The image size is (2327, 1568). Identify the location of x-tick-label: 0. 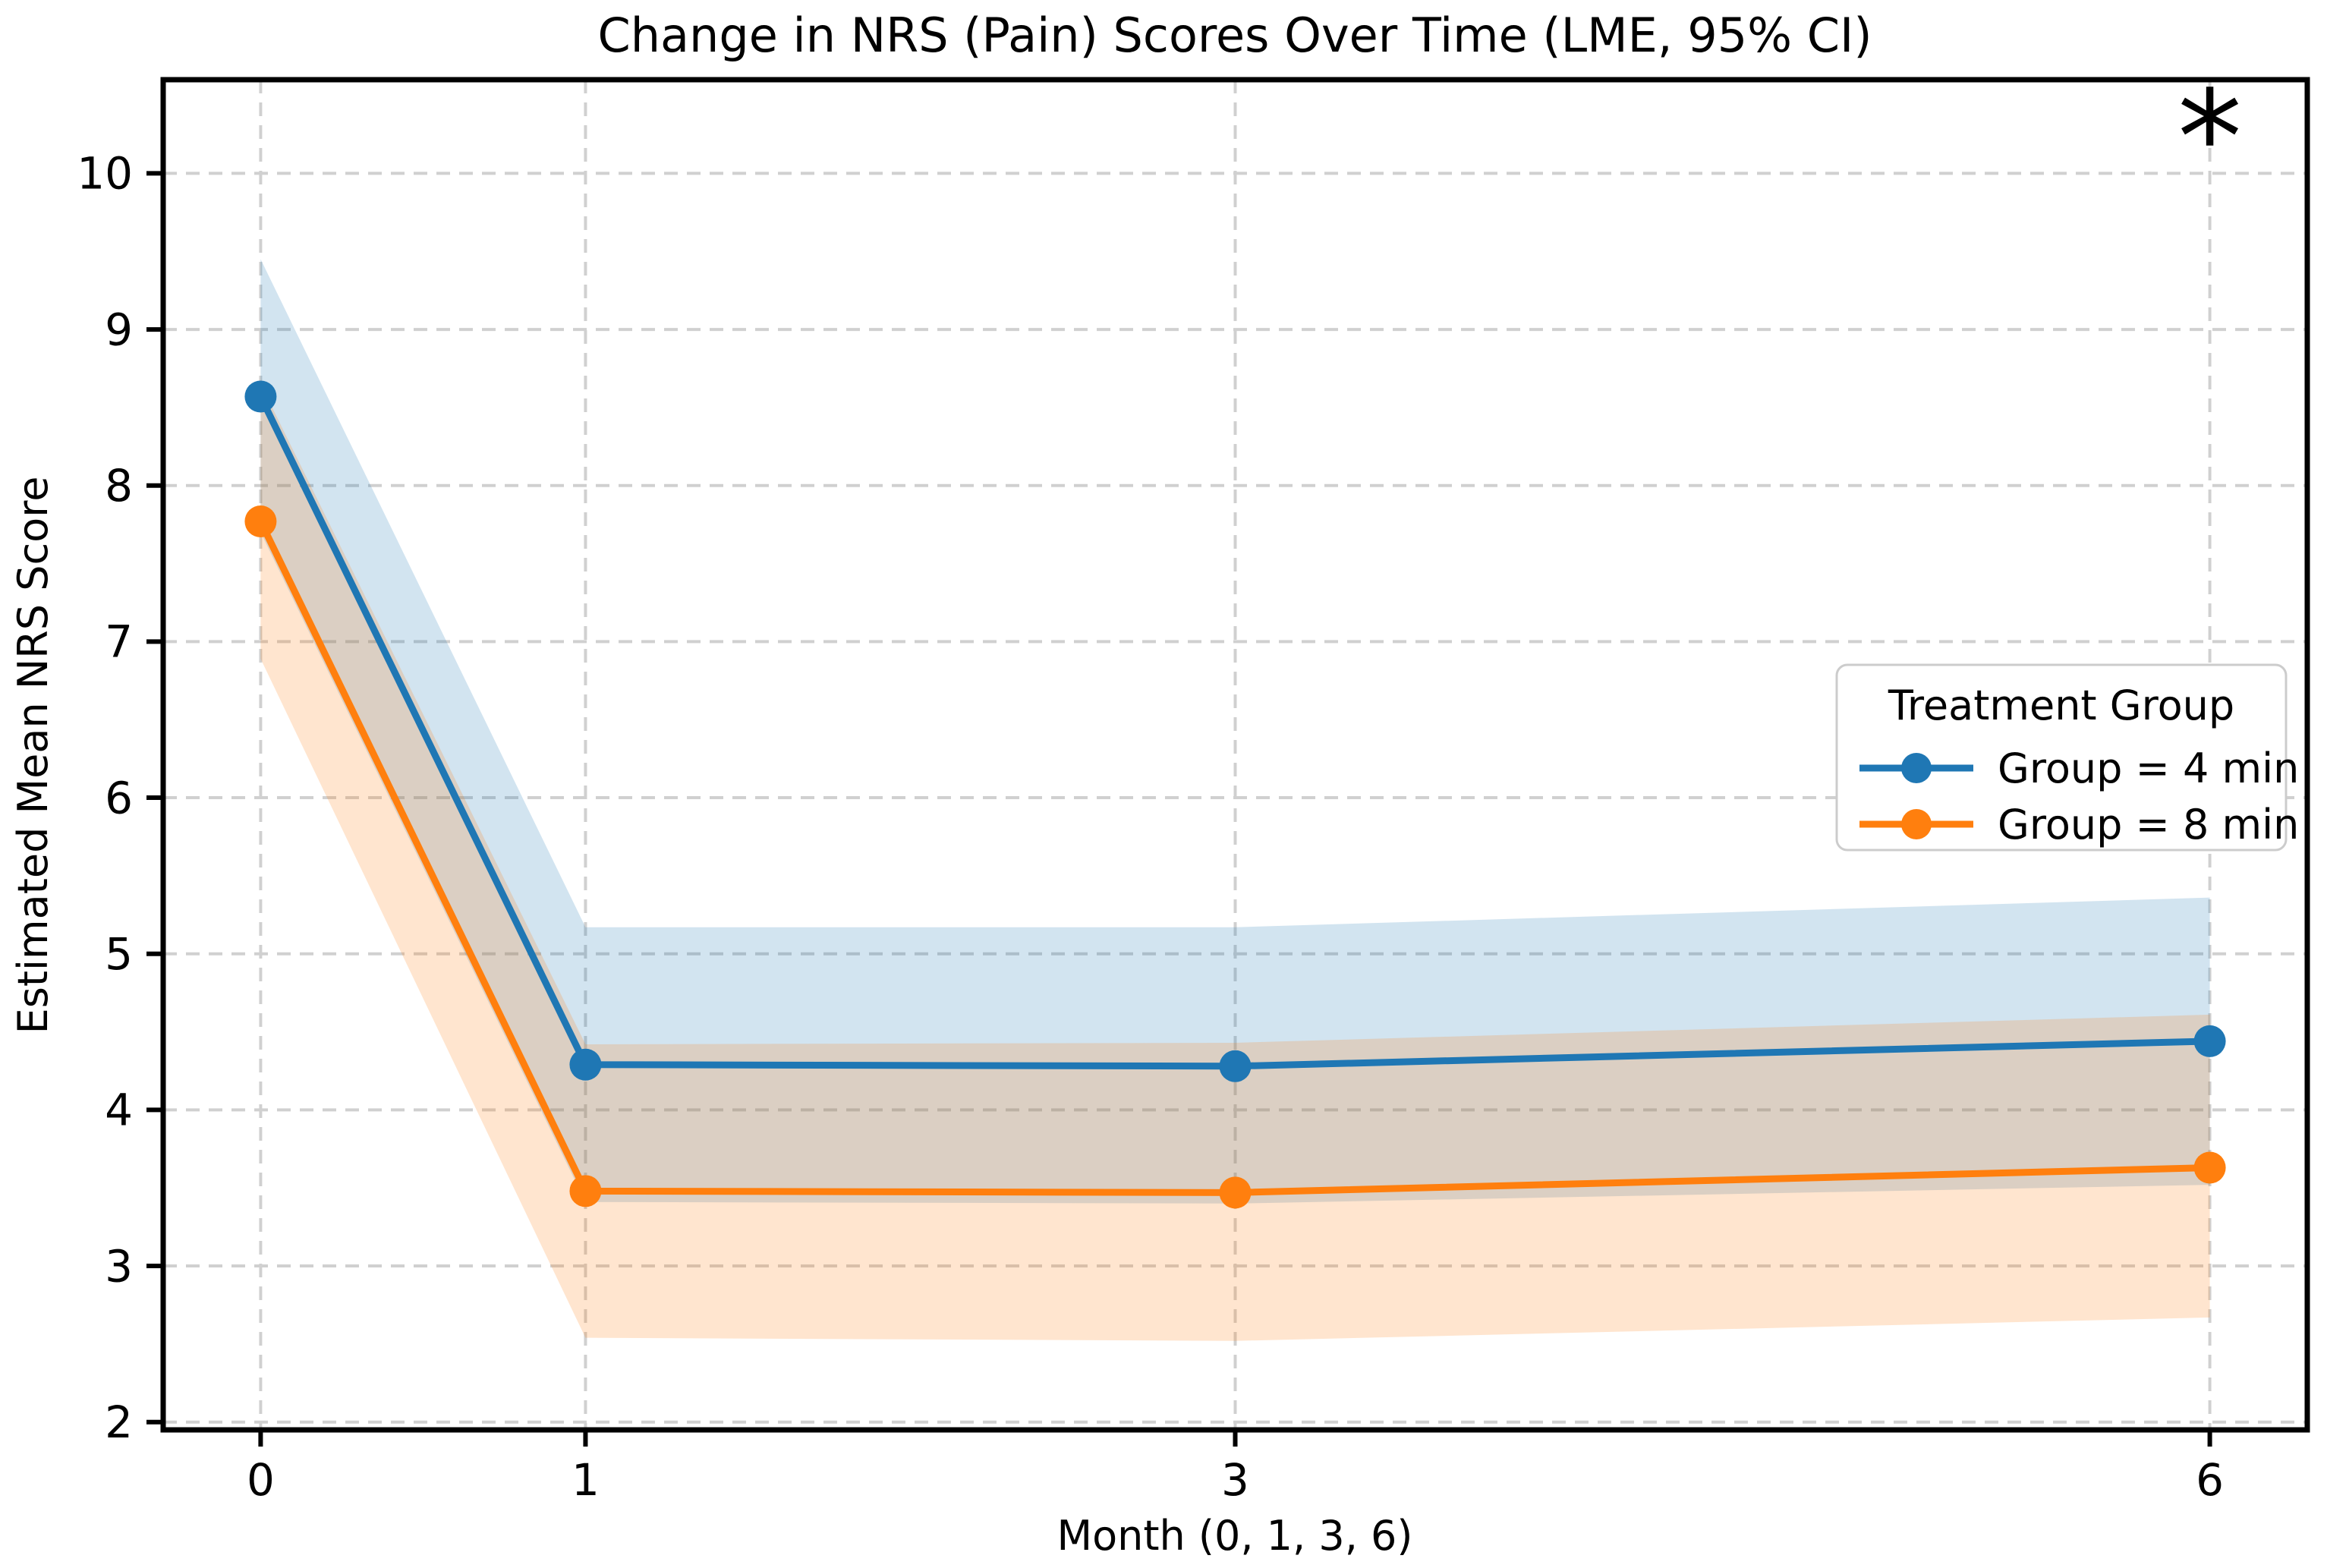
(261, 1480).